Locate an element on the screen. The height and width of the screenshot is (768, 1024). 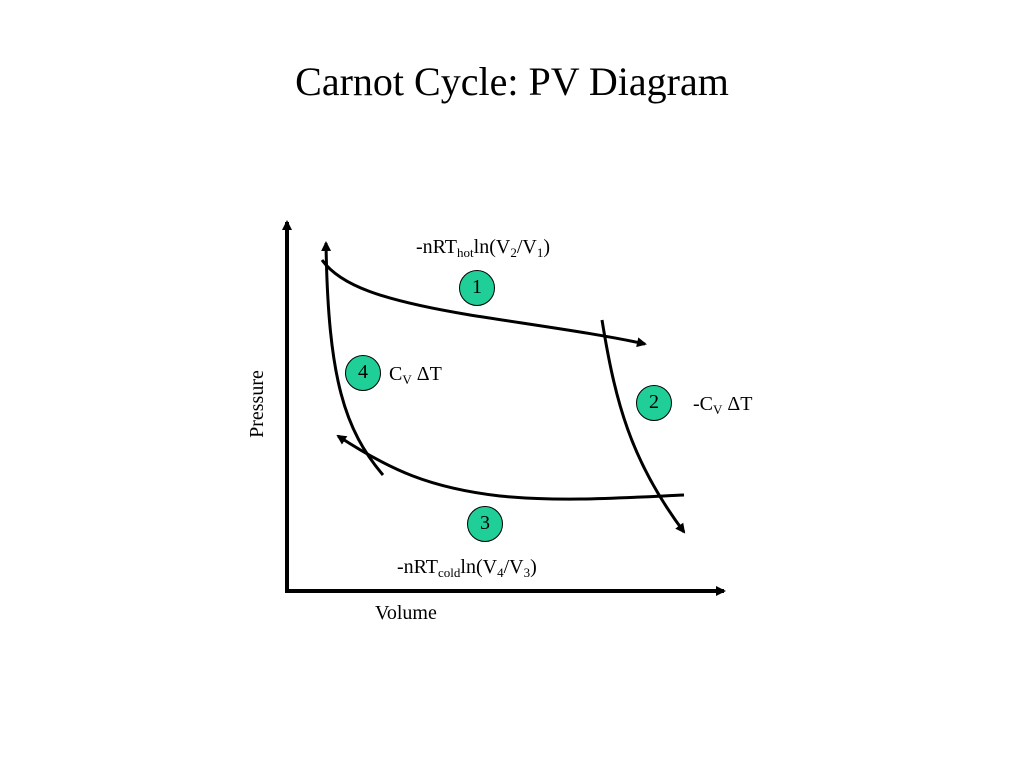
step-1-badge: 1 is located at coordinates (477, 288).